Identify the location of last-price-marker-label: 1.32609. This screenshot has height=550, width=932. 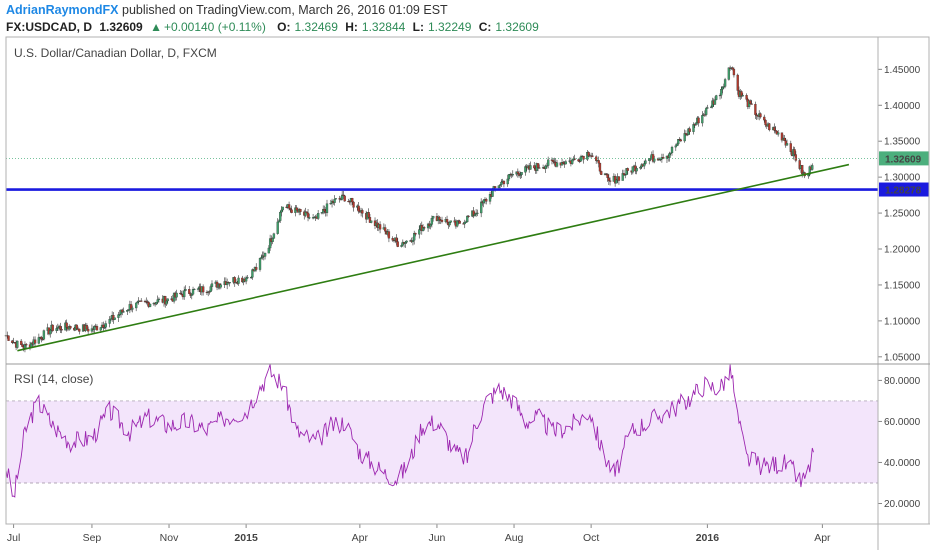
(903, 159).